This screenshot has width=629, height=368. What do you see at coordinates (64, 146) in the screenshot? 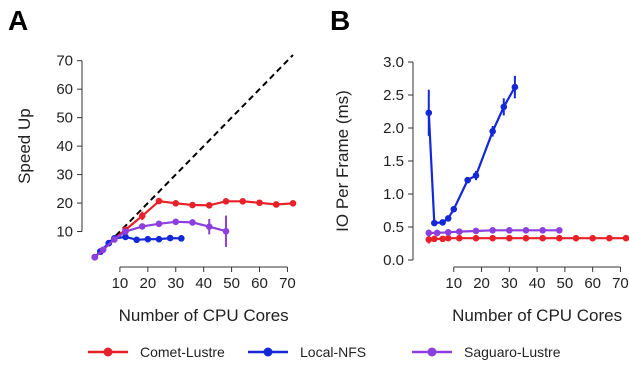
I see `y-tick-label: 40` at bounding box center [64, 146].